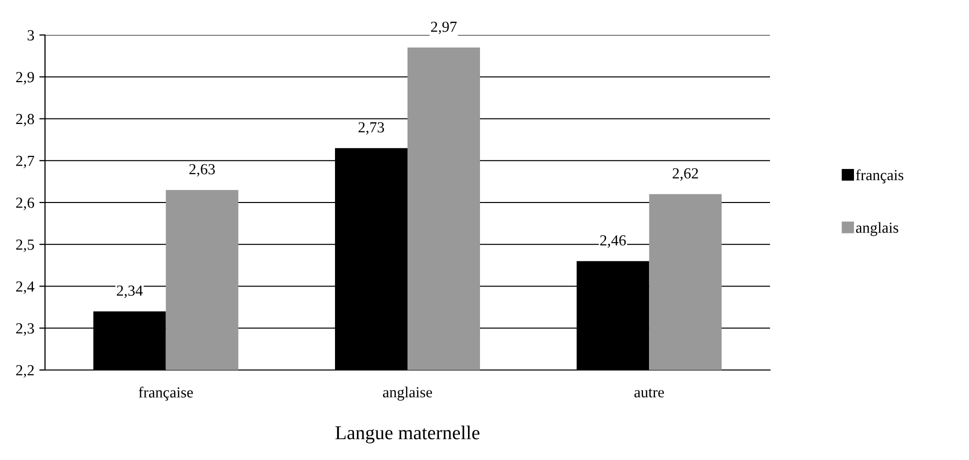  Describe the element at coordinates (613, 241) in the screenshot. I see `data-label: 2,46` at that location.